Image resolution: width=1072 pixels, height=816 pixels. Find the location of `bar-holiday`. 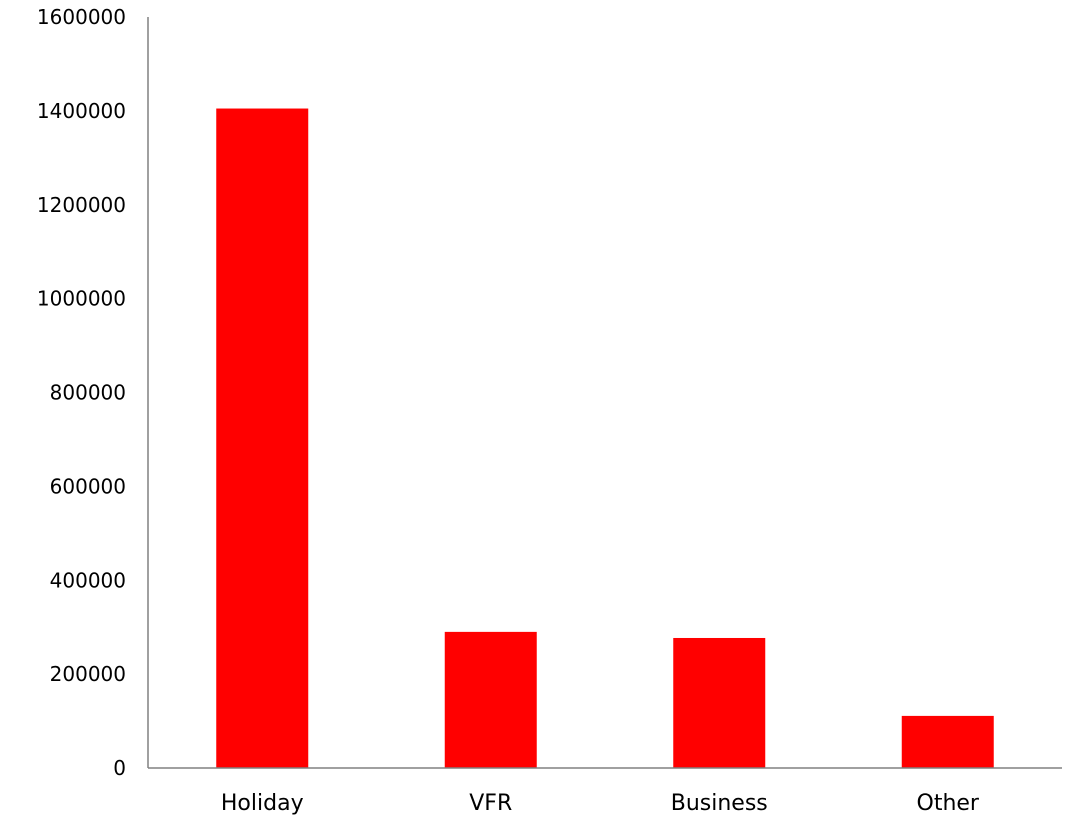

bar-holiday is located at coordinates (262, 438).